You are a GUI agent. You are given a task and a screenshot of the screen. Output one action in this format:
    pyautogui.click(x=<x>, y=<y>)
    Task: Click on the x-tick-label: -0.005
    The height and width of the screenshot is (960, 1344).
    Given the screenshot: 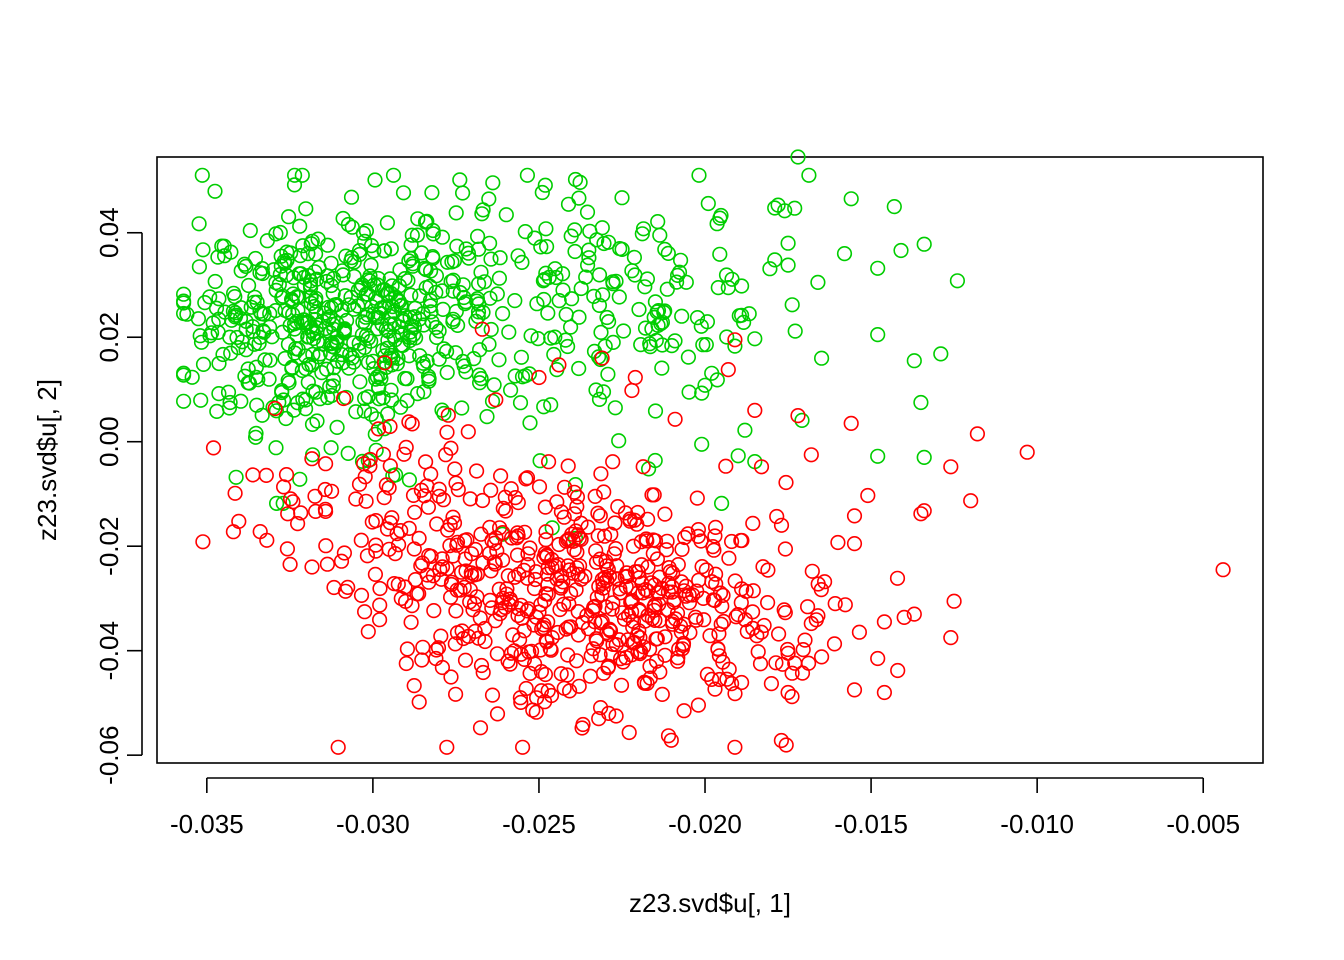 What is the action you would take?
    pyautogui.click(x=1203, y=824)
    